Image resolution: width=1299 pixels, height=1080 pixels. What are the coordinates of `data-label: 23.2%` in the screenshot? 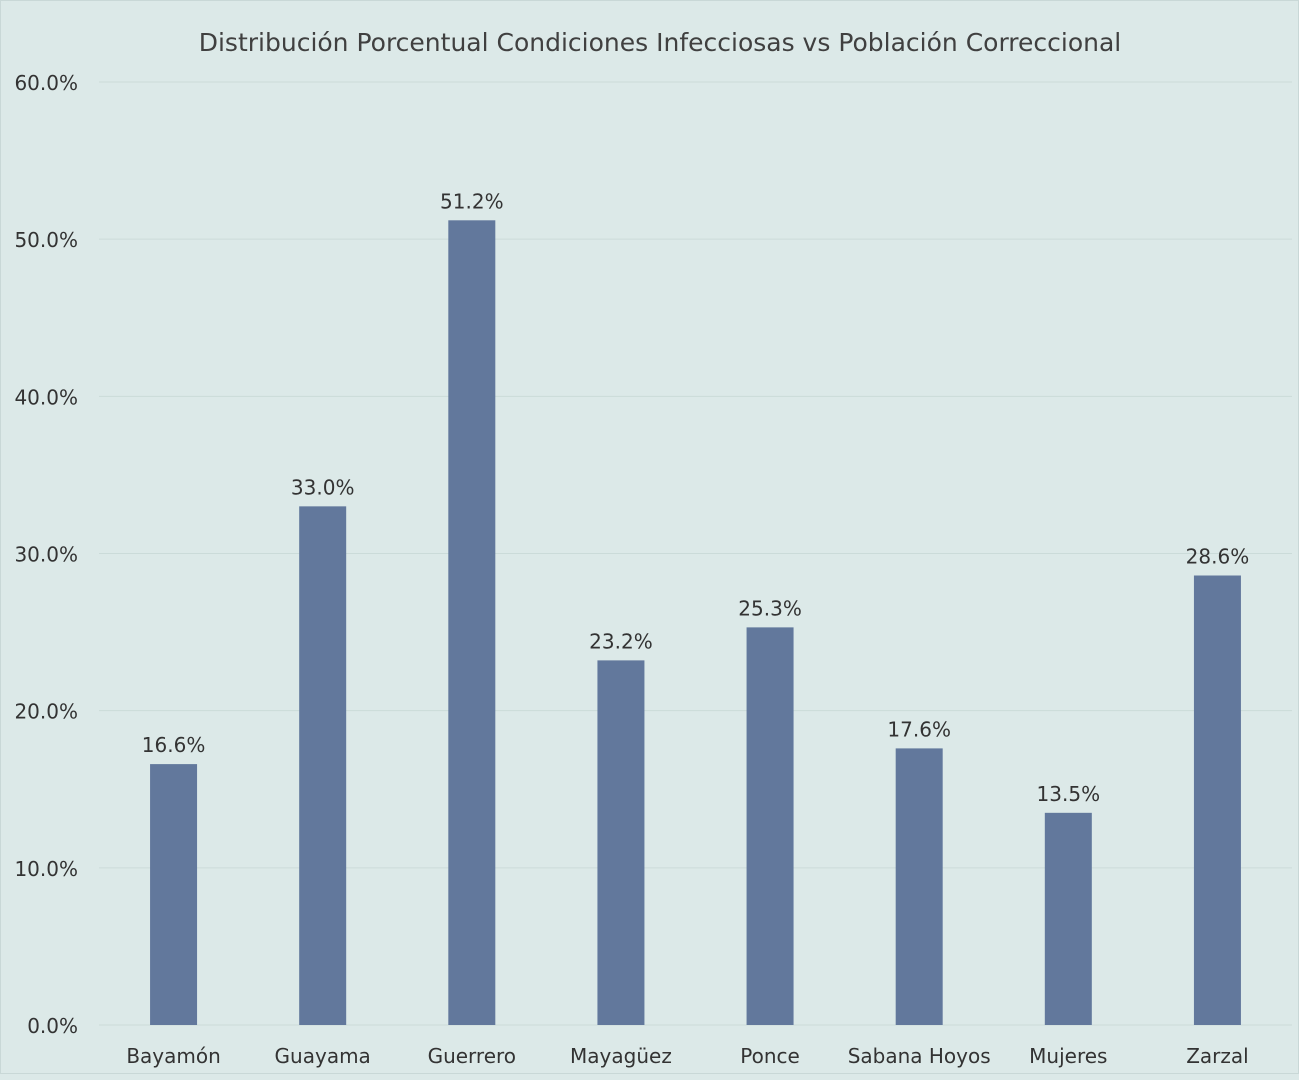 It's located at (621, 641).